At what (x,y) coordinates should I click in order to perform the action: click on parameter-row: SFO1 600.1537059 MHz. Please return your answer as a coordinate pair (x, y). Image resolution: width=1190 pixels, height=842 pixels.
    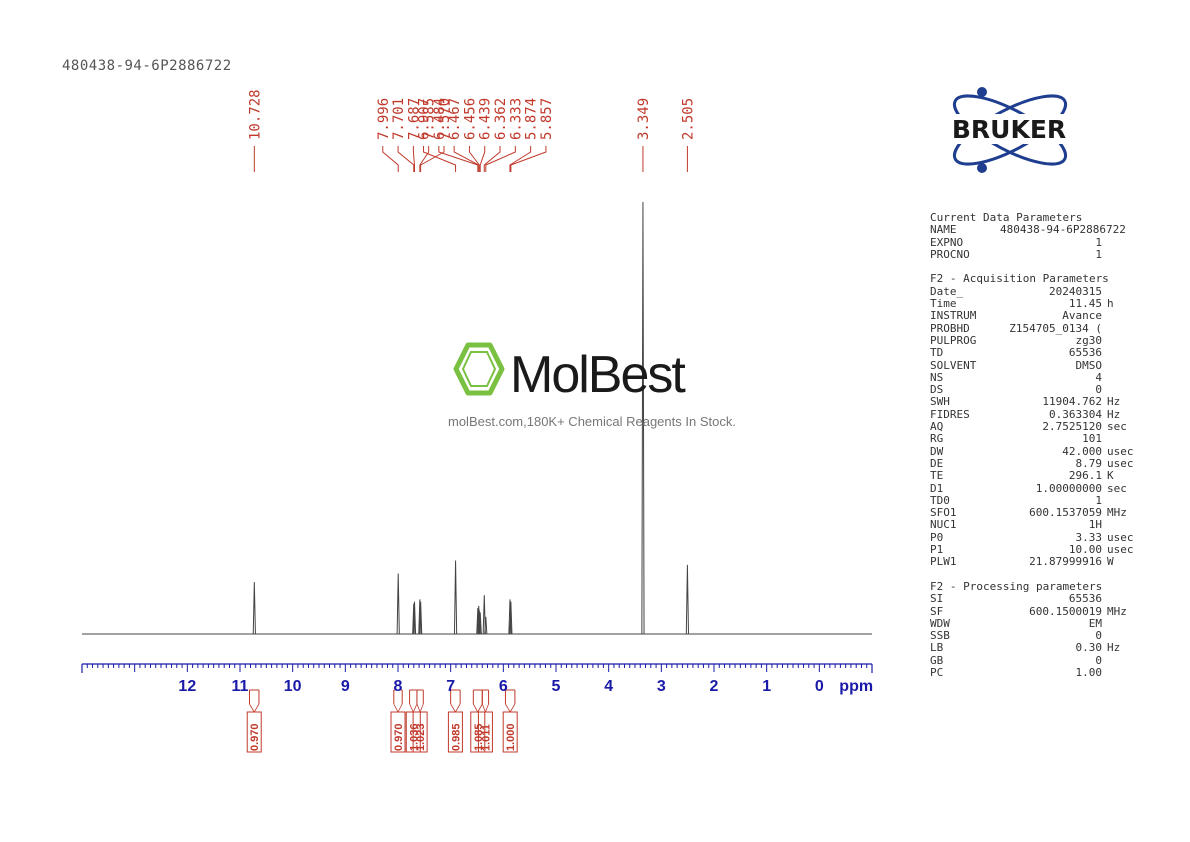
    Looking at the image, I should click on (1037, 513).